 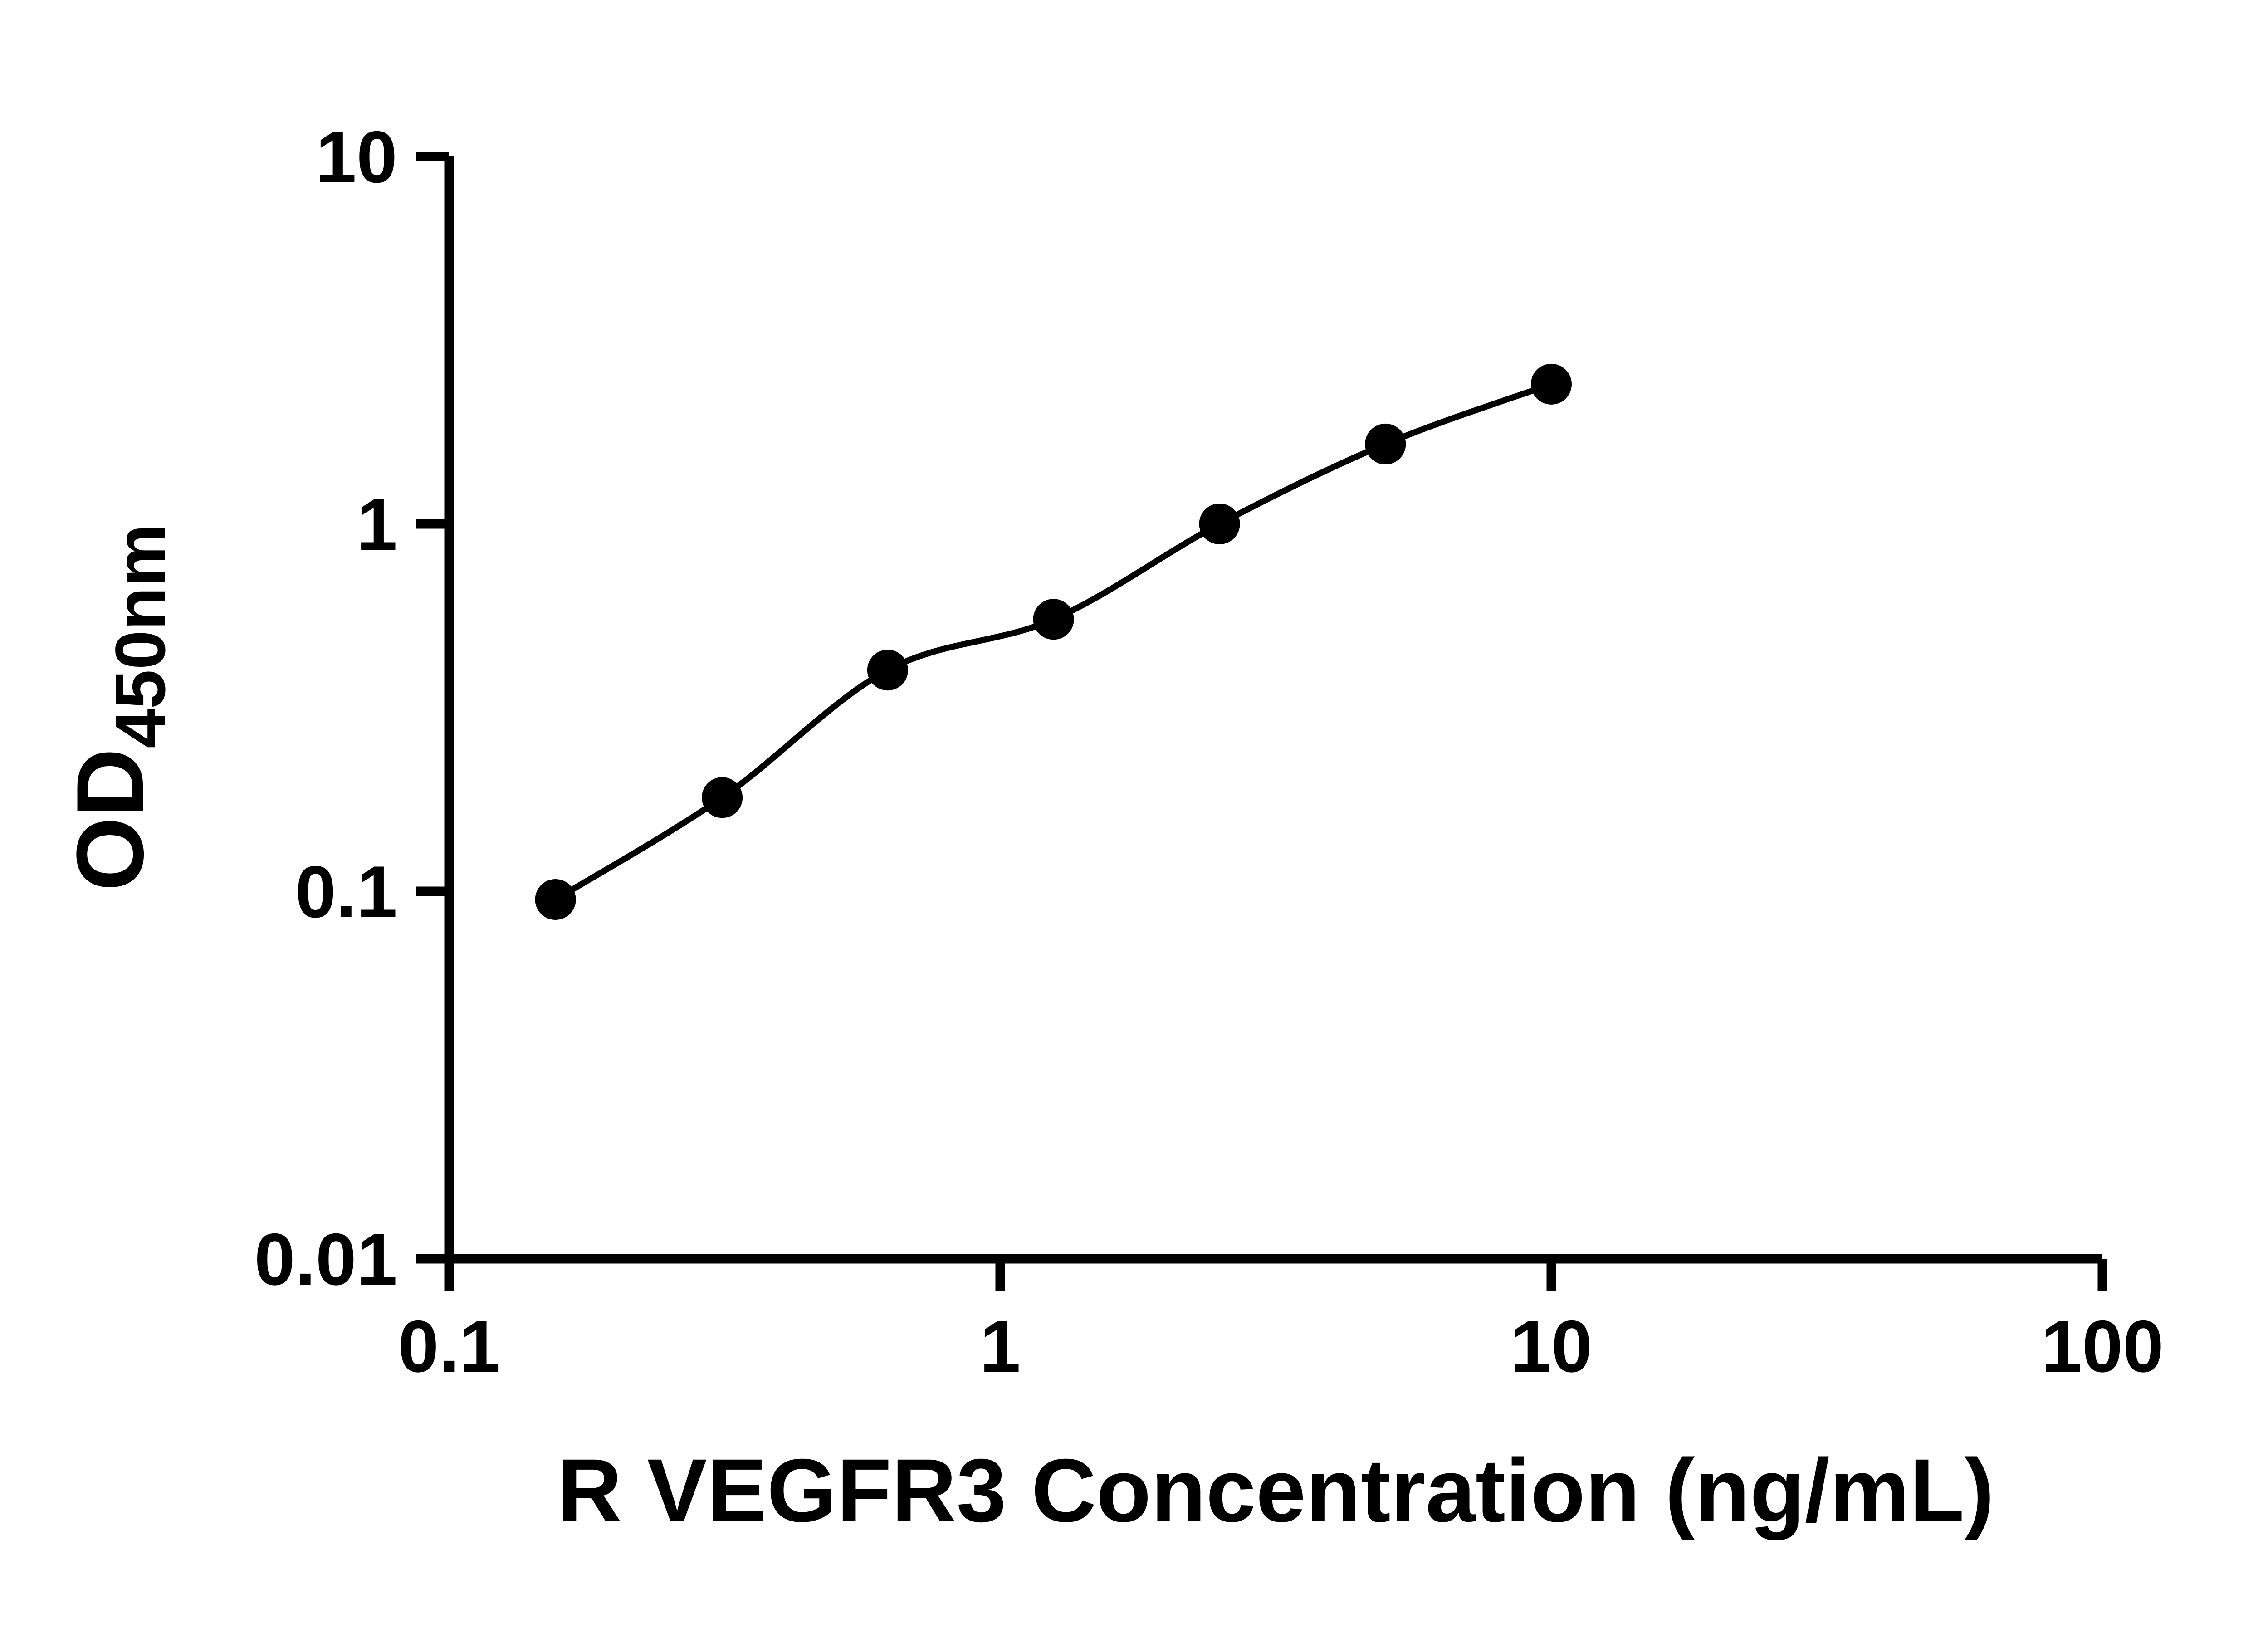 I want to click on fit-curve, so click(x=1054, y=641).